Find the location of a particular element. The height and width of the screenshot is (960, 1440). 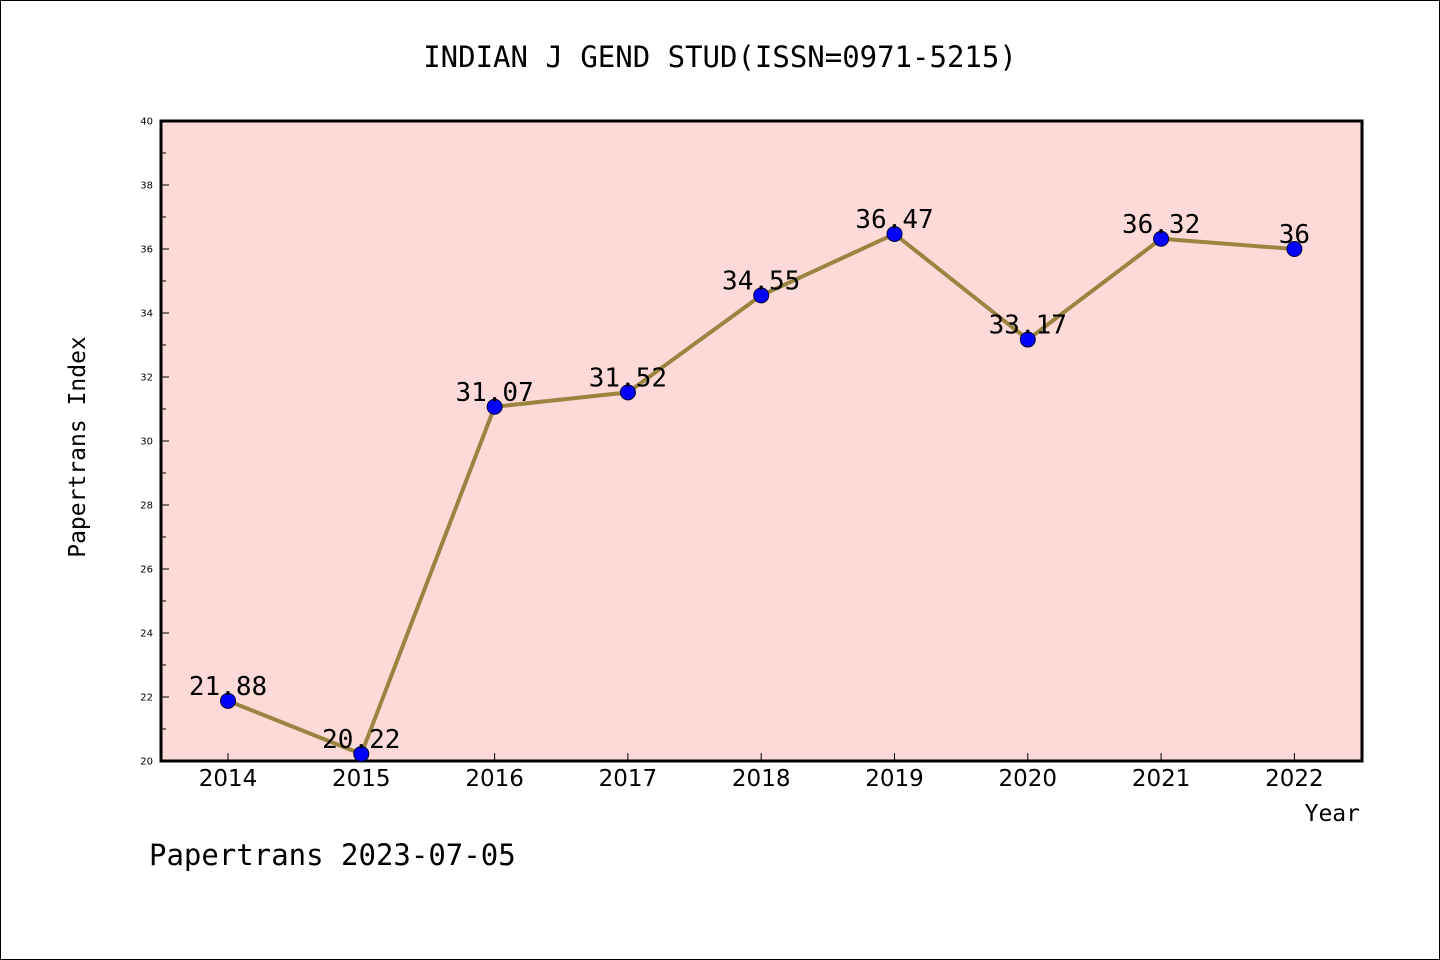

y-tick-label: 32 is located at coordinates (146, 378).